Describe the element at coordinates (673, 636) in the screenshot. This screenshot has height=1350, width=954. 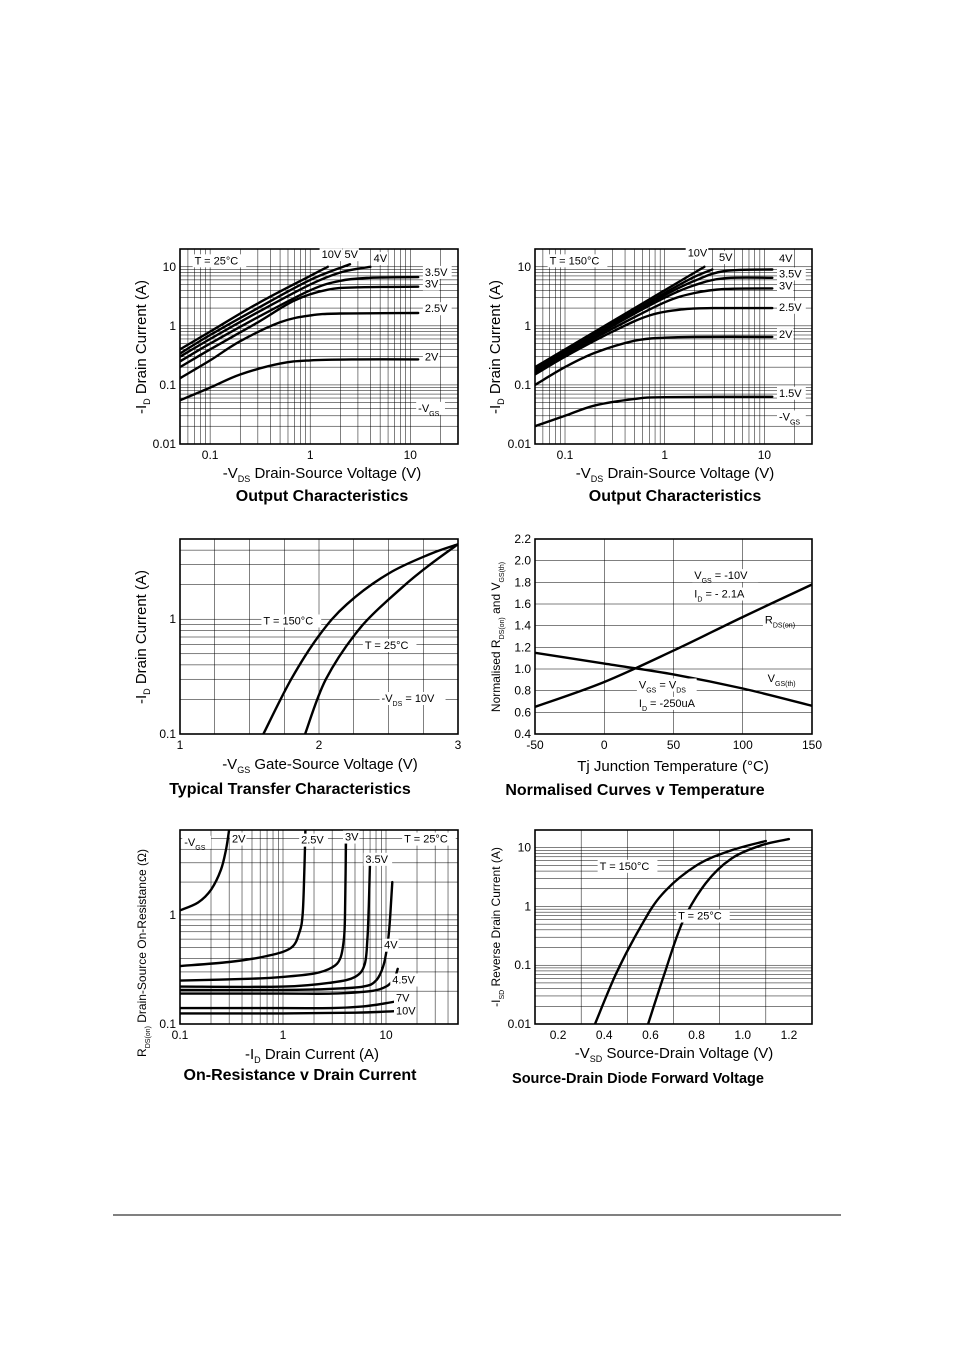
I see `plot-frame` at that location.